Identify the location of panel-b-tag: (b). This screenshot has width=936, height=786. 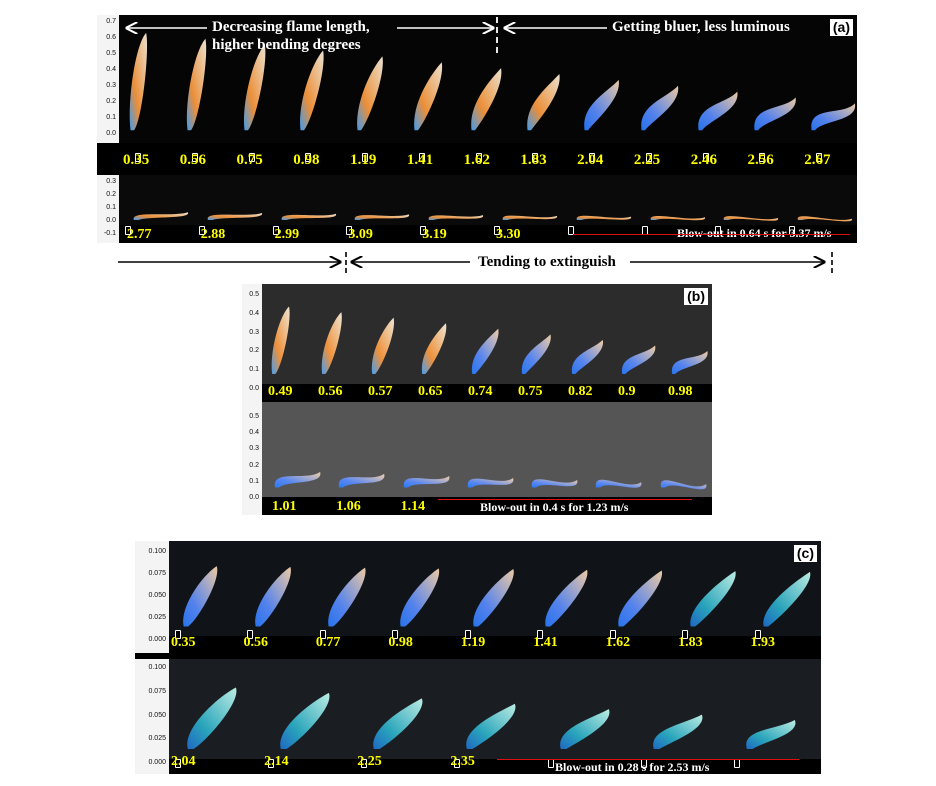
(696, 296).